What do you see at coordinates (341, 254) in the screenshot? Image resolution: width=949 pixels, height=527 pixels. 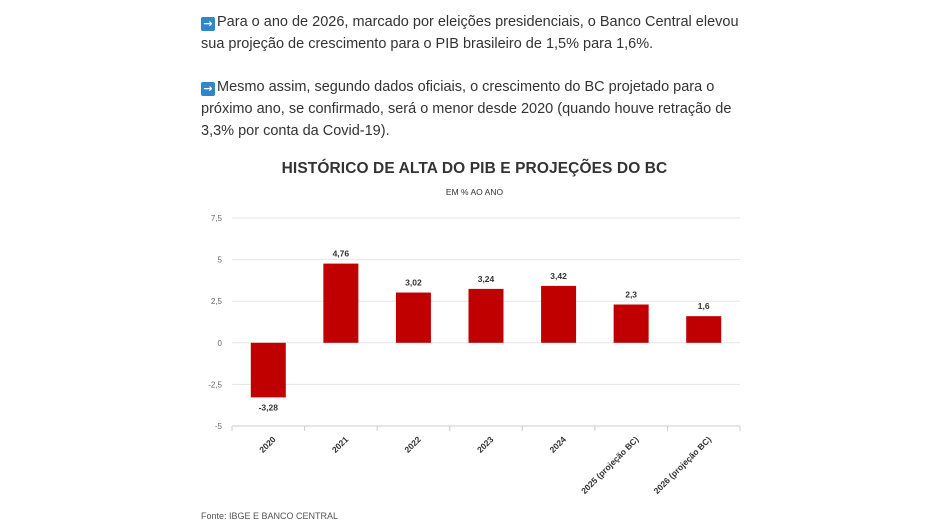 I see `data-label: 4,76` at bounding box center [341, 254].